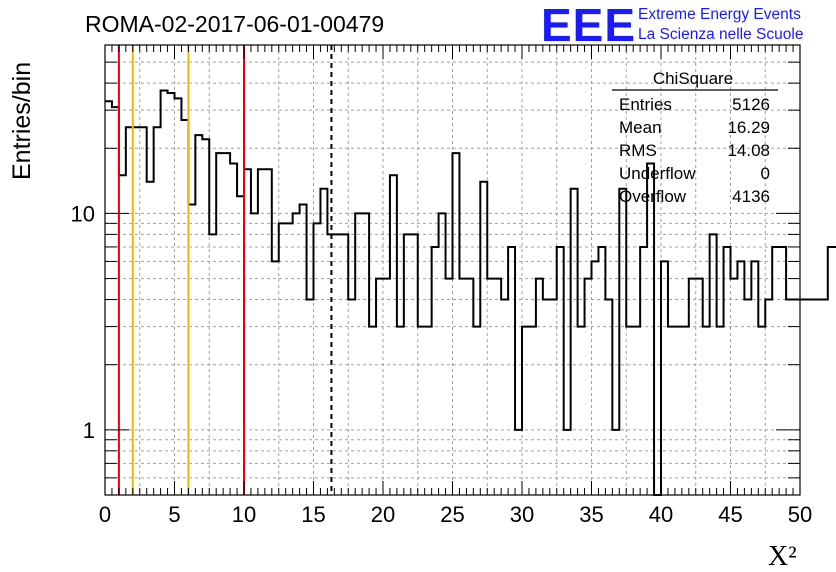 The width and height of the screenshot is (836, 572). What do you see at coordinates (719, 14) in the screenshot?
I see `logo-line-1: Extreme Energy Events` at bounding box center [719, 14].